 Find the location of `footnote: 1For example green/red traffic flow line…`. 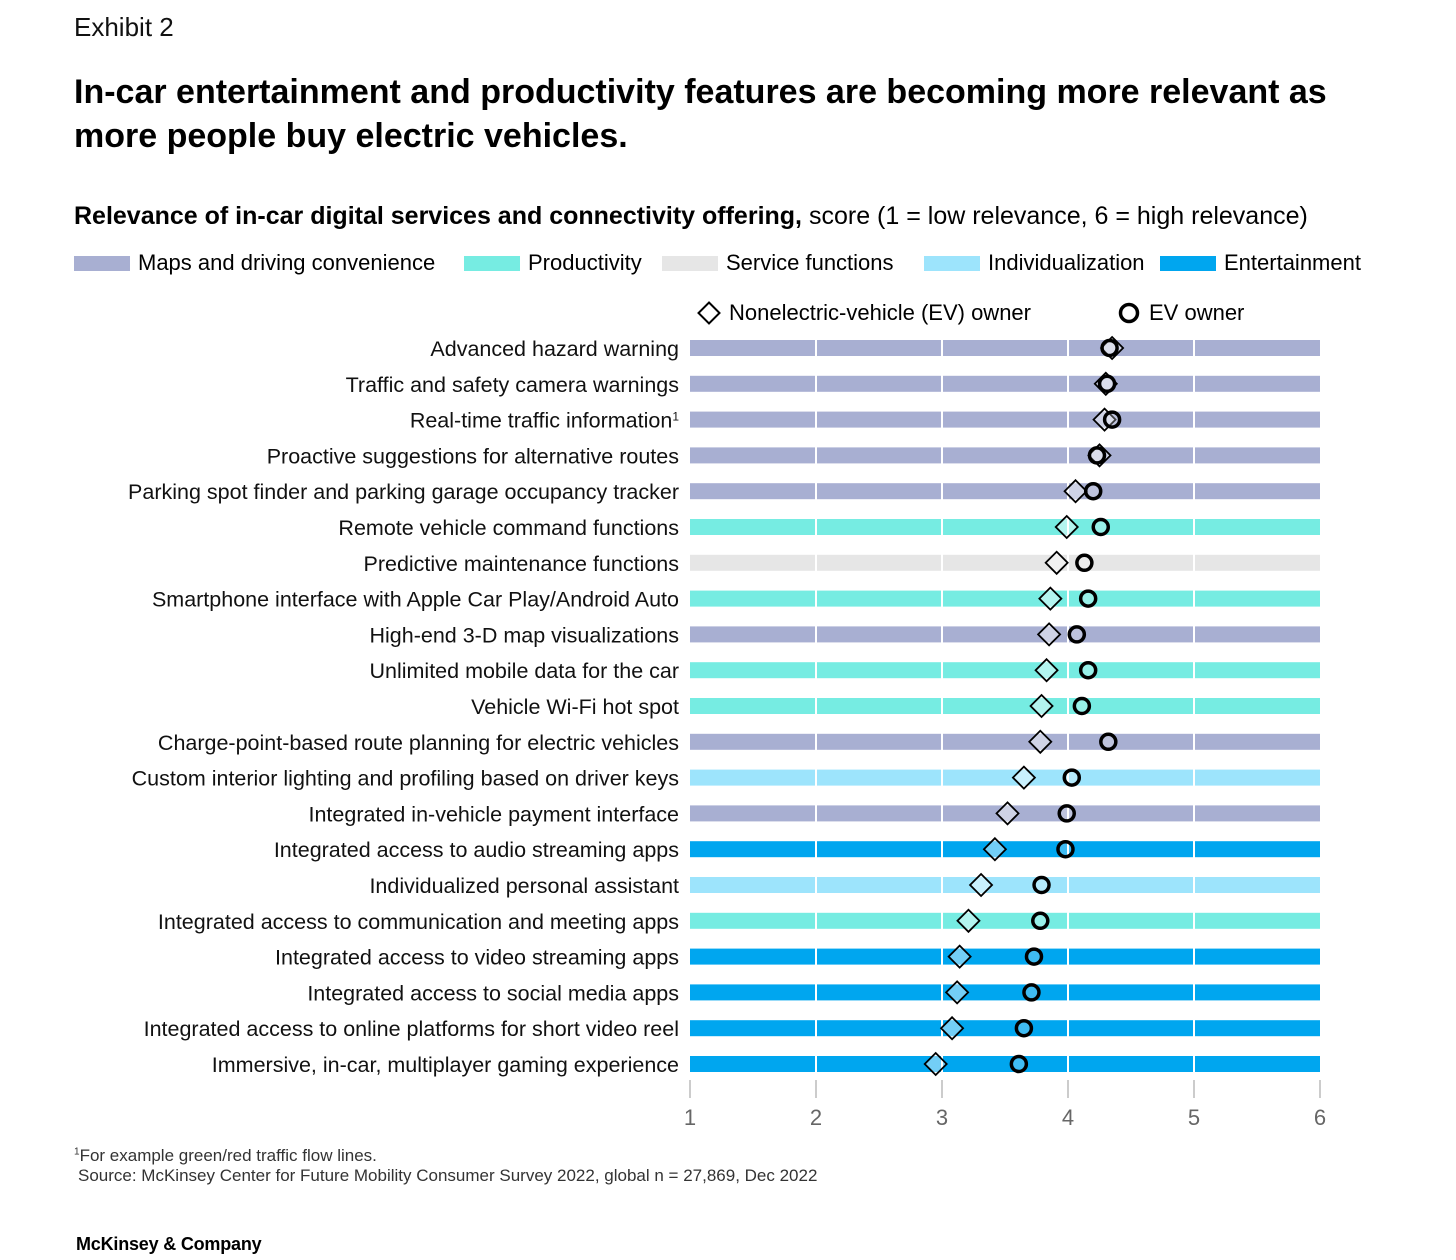

footnote: 1For example green/red traffic flow line… is located at coordinates (225, 1156).